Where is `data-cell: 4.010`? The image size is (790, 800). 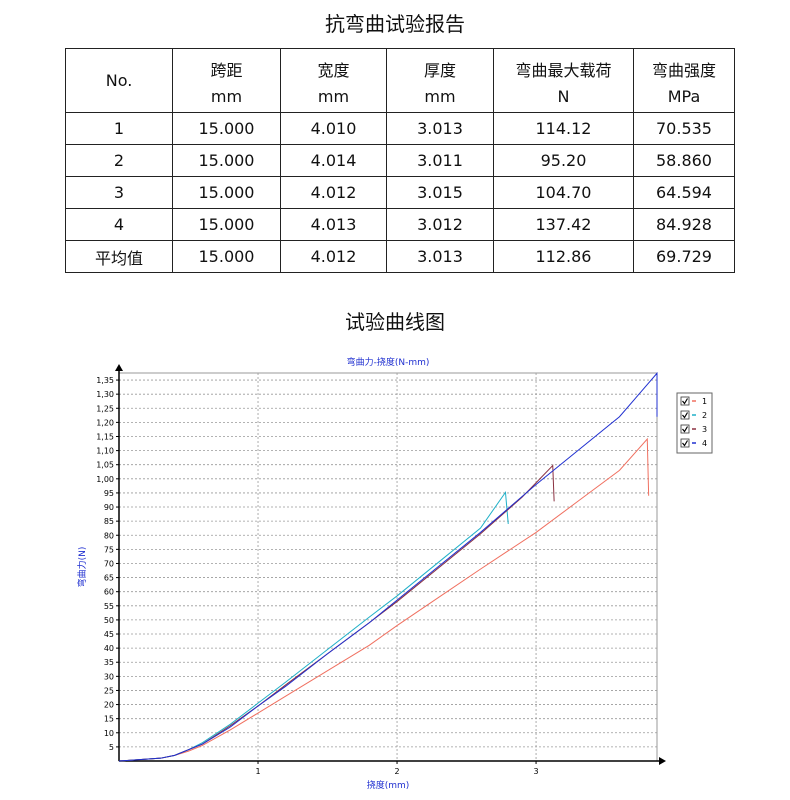
data-cell: 4.010 is located at coordinates (333, 128).